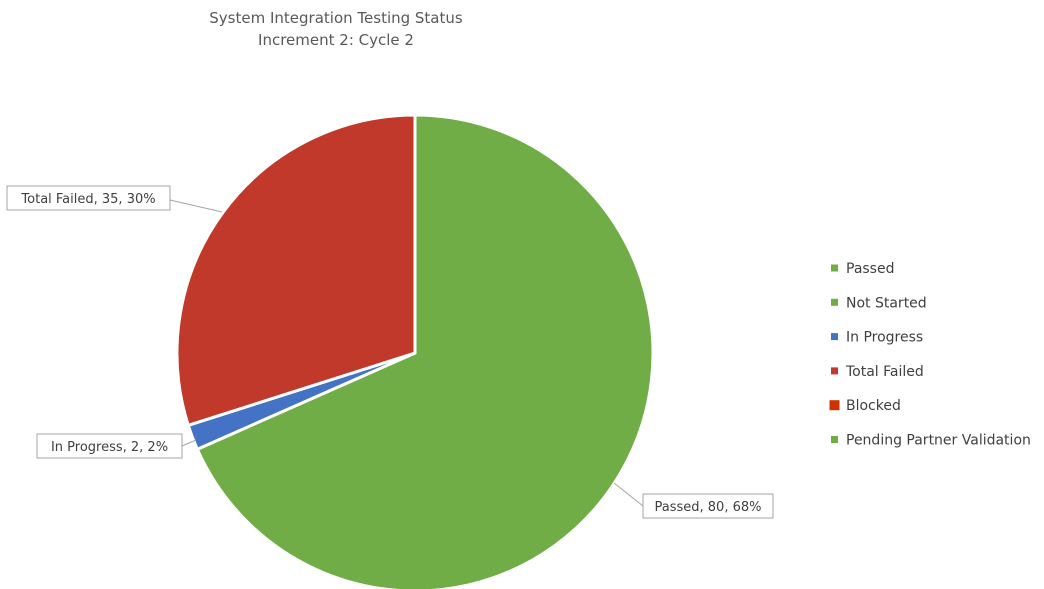 This screenshot has height=589, width=1044. Describe the element at coordinates (834, 268) in the screenshot. I see `legend-swatch-passed` at that location.